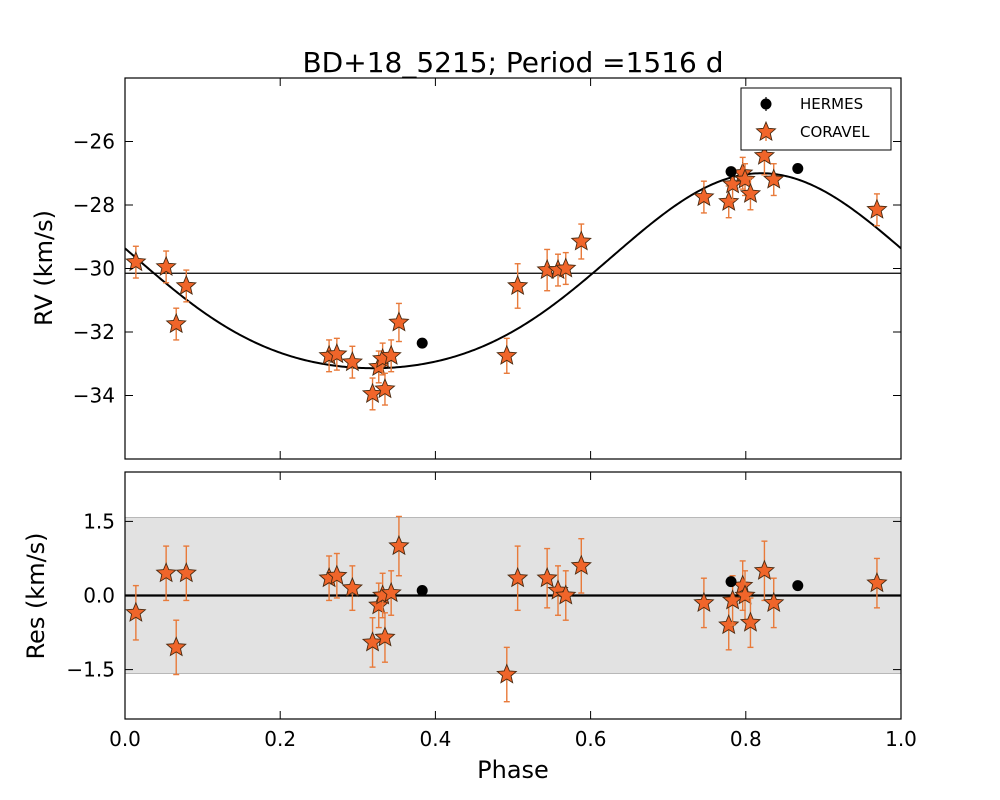  What do you see at coordinates (512, 62) in the screenshot?
I see `chart-title: BD+18_5215; Period =1516 d` at bounding box center [512, 62].